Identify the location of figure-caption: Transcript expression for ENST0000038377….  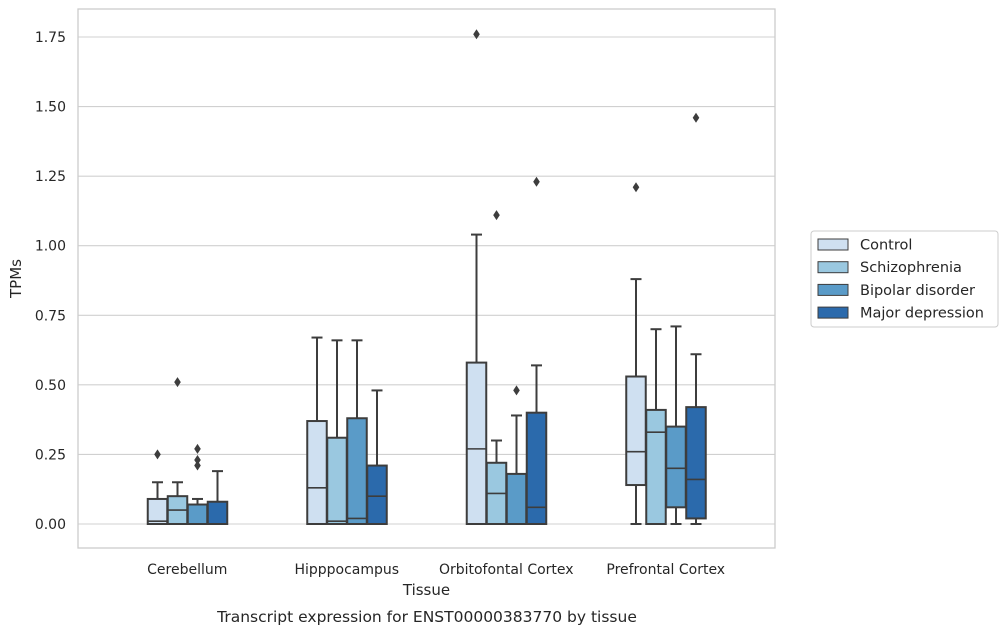
(426, 617).